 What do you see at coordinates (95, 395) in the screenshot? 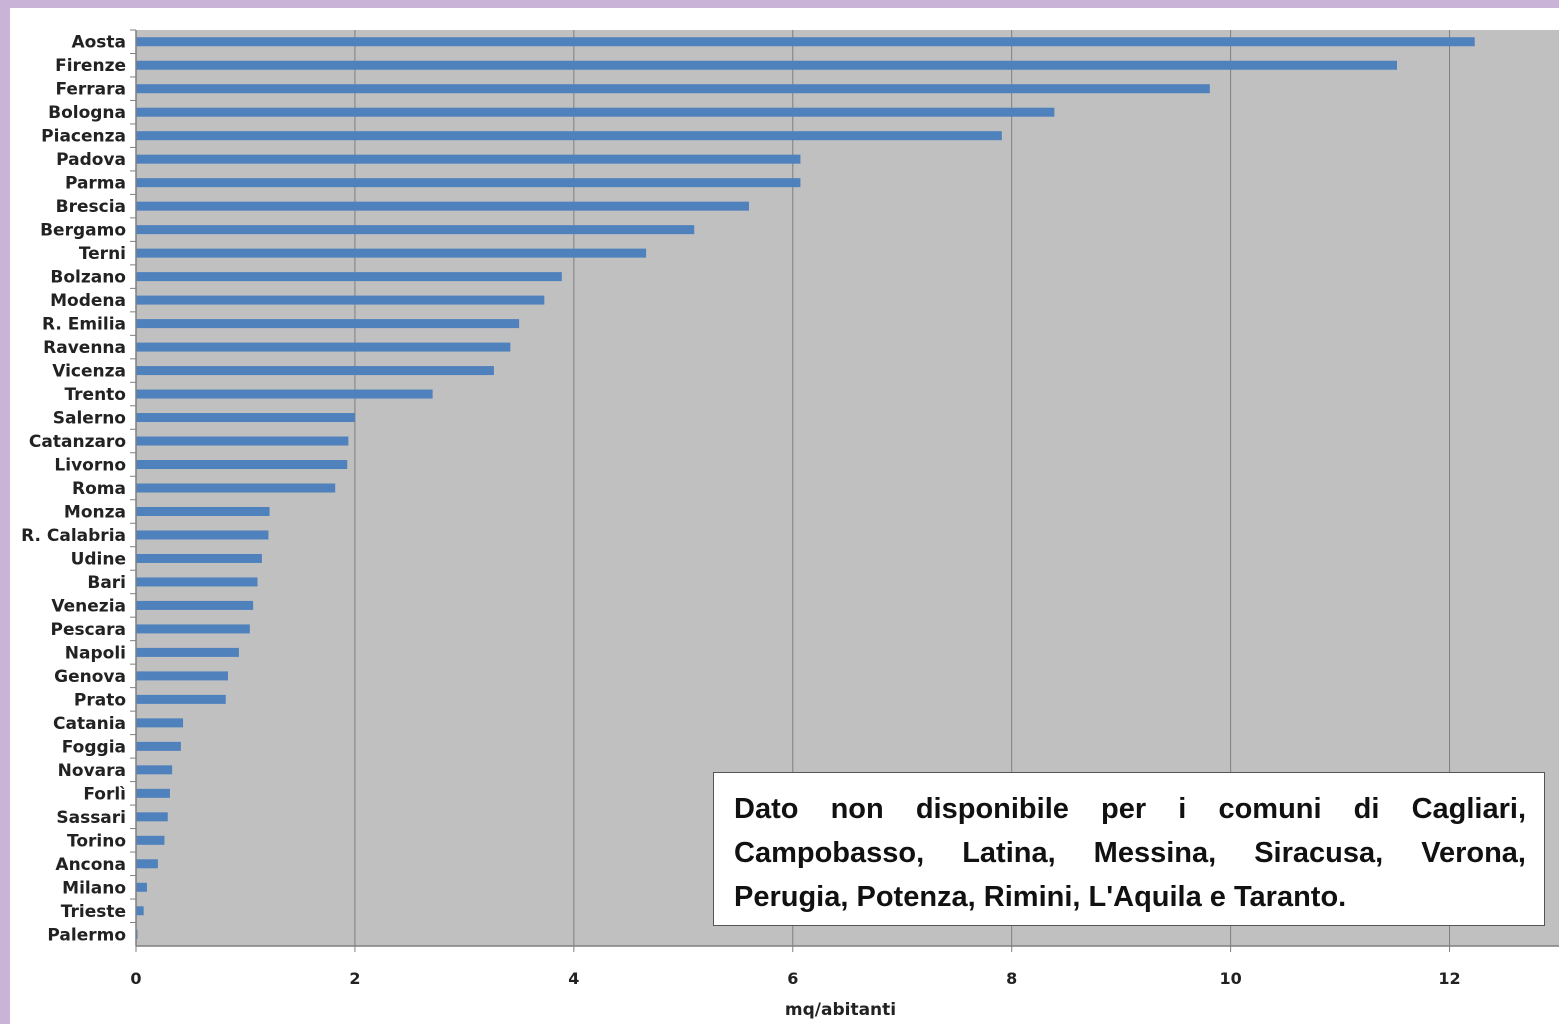
I see `y-tick-label: Trento` at bounding box center [95, 395].